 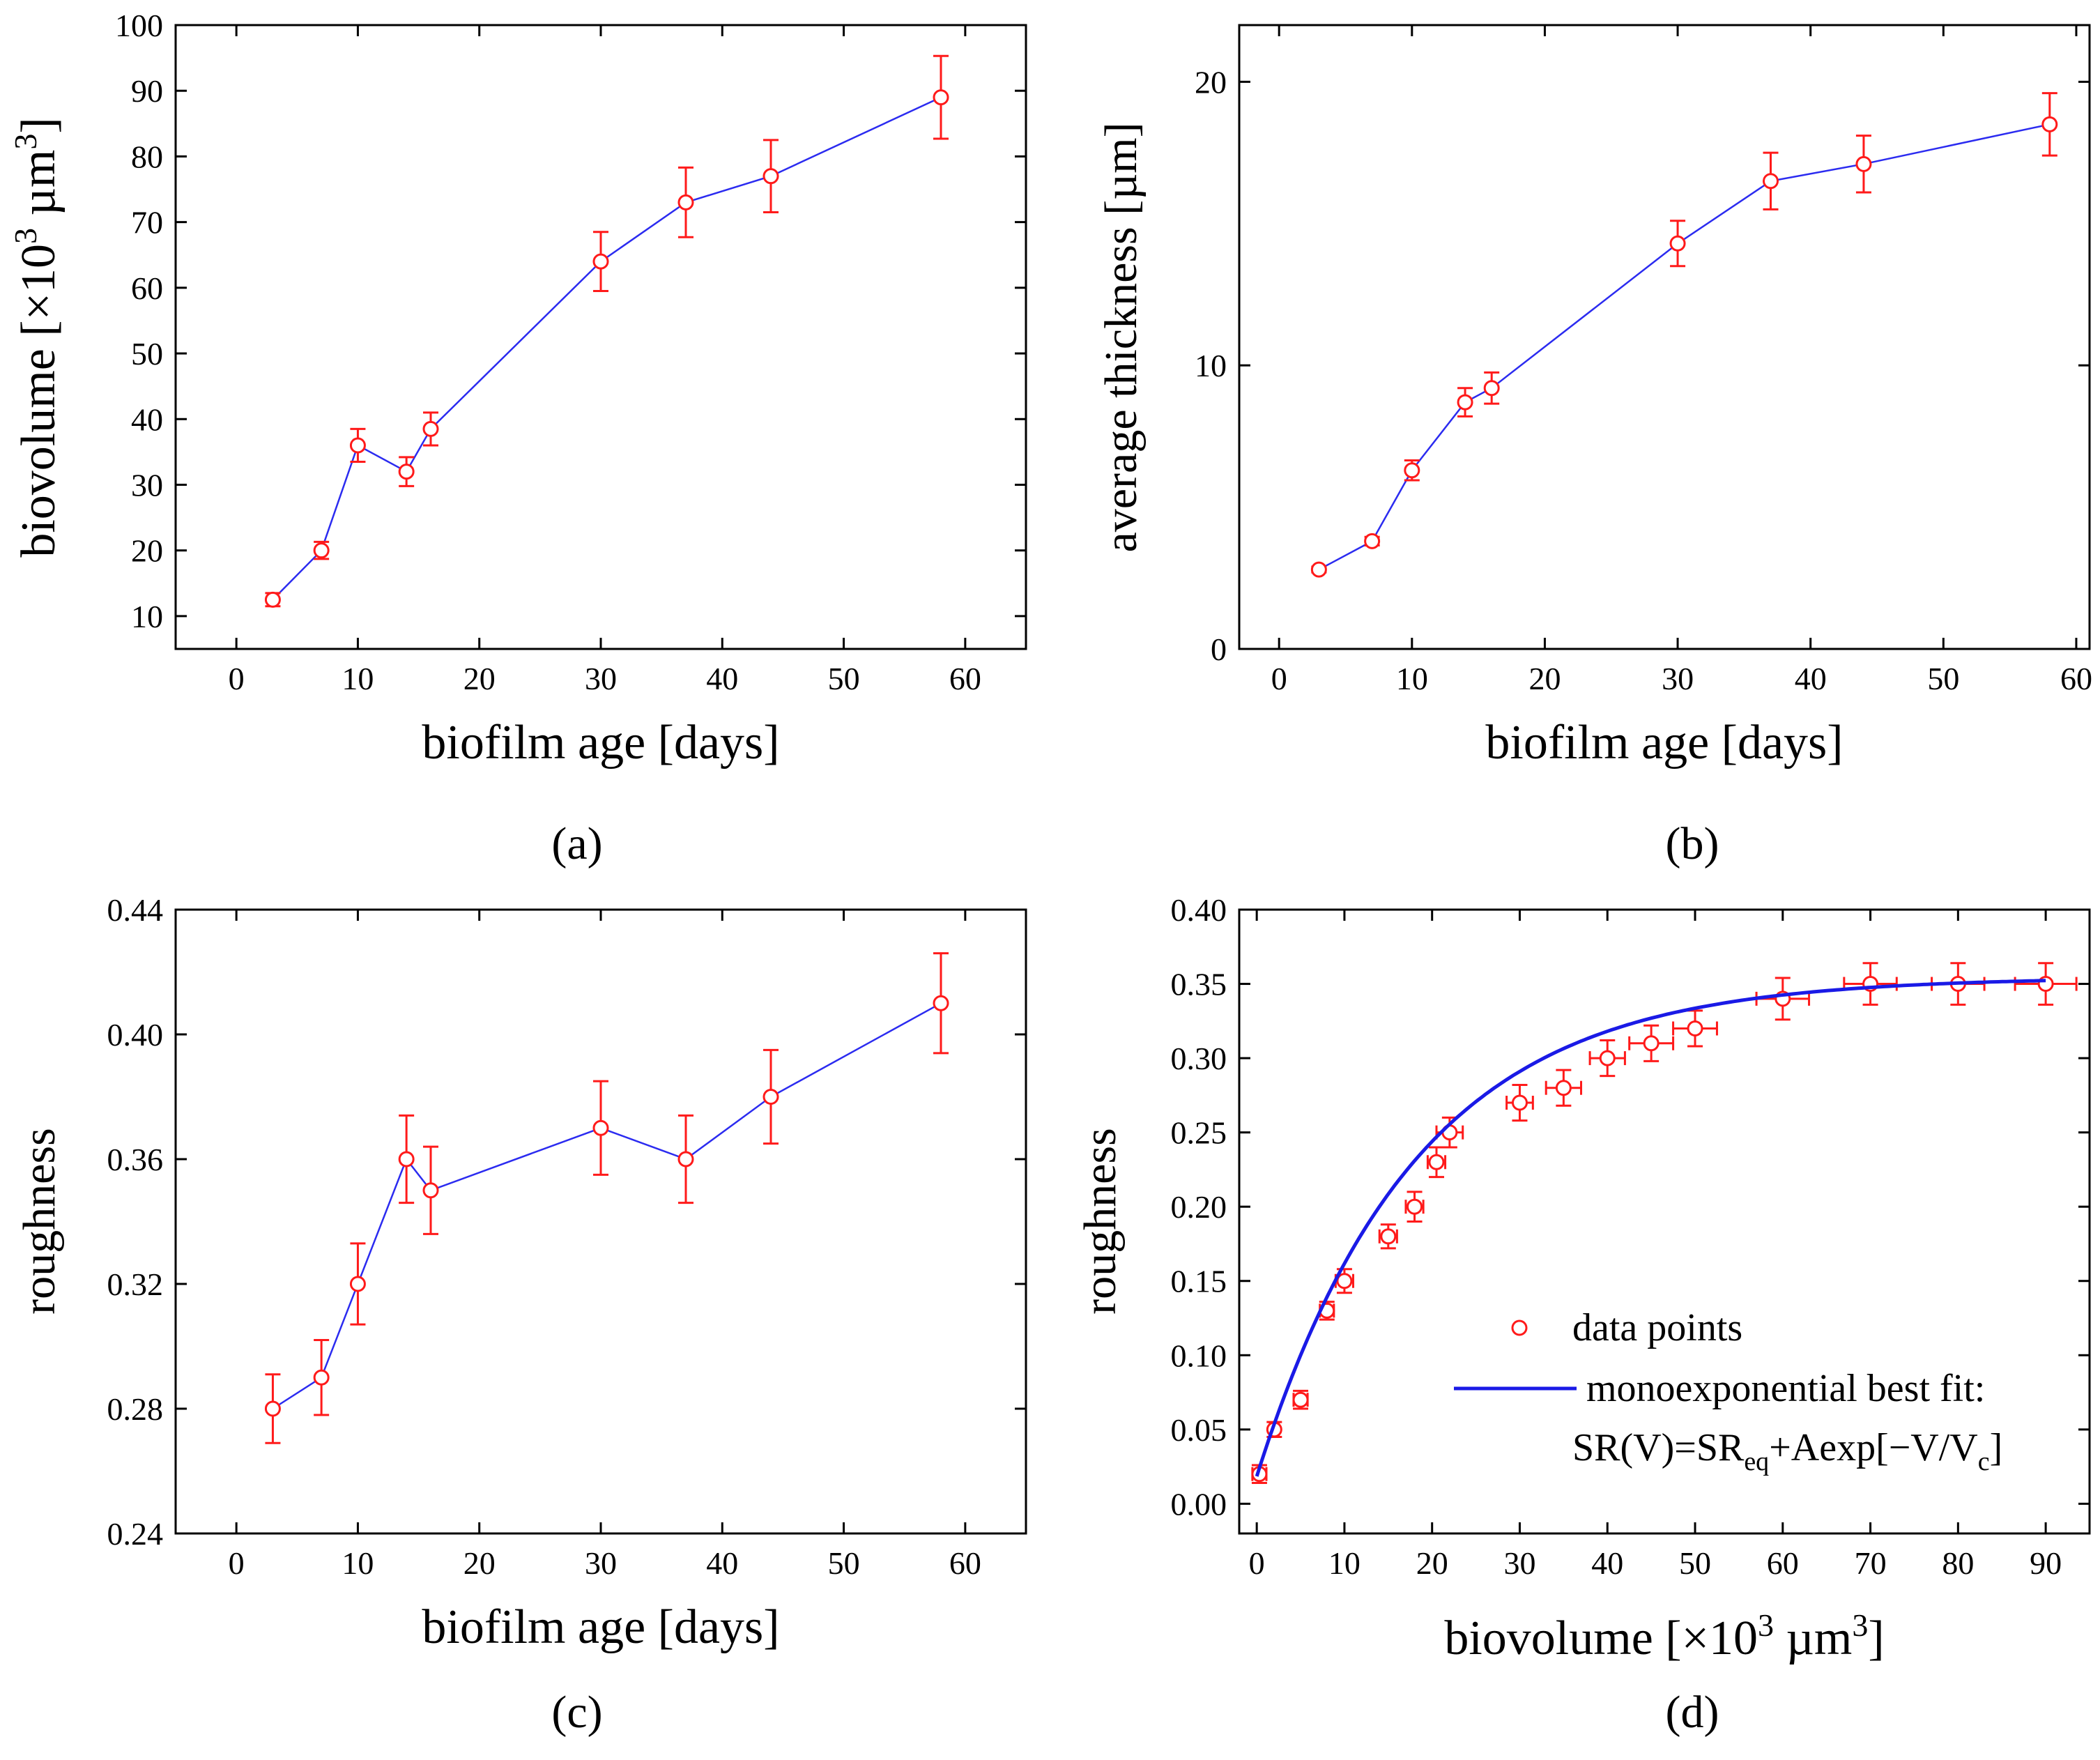 What do you see at coordinates (1199, 1281) in the screenshot?
I see `y-tick-label: 0.15` at bounding box center [1199, 1281].